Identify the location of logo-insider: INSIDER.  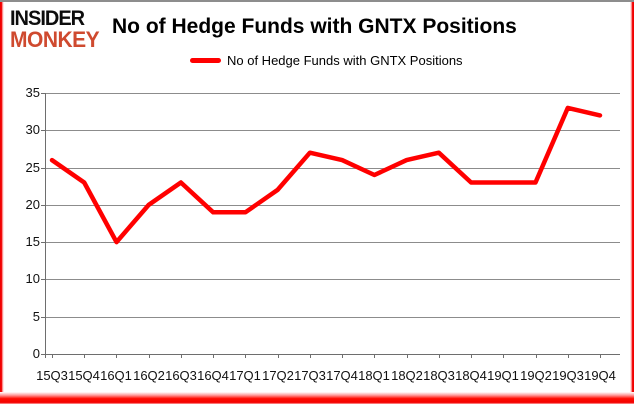
(47, 18).